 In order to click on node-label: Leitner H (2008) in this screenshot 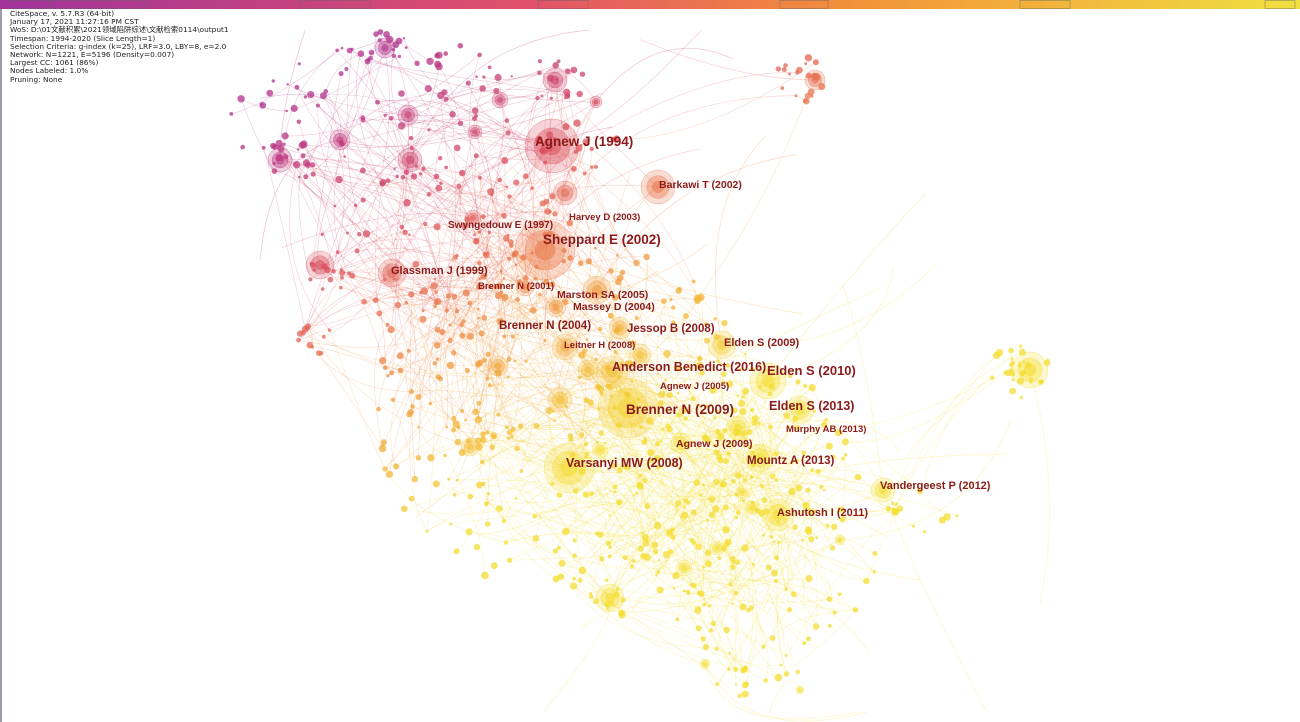, I will do `click(599, 345)`.